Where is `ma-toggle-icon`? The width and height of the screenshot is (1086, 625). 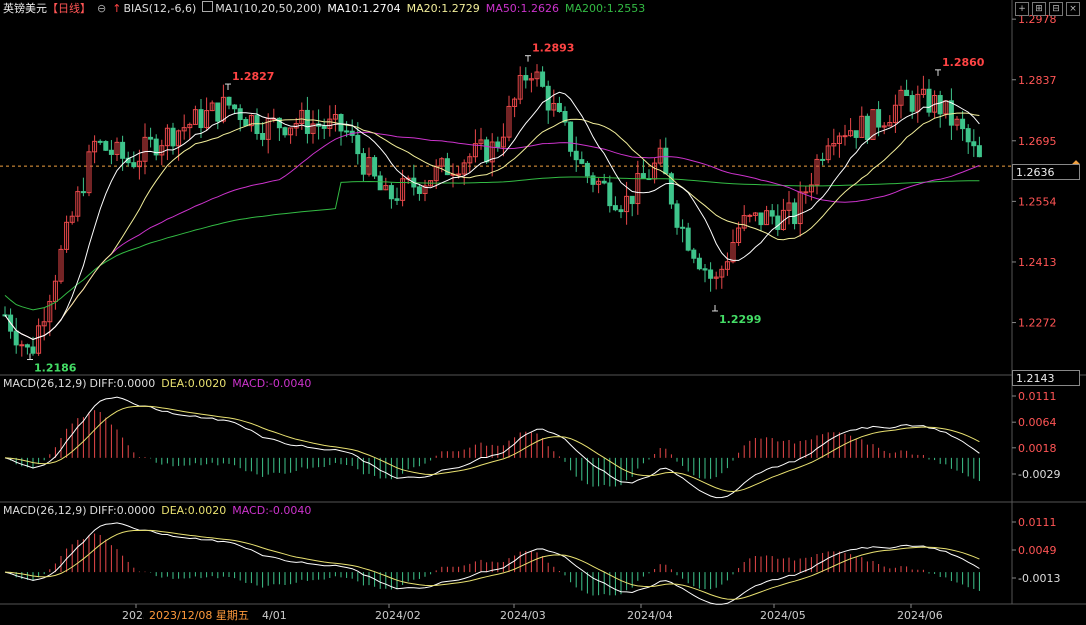
ma-toggle-icon is located at coordinates (208, 6).